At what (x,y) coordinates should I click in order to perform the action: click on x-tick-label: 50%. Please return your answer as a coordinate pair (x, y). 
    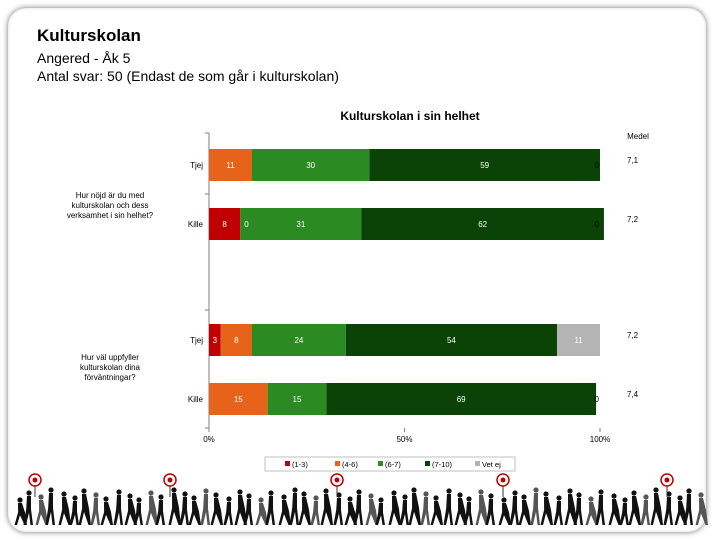
    Looking at the image, I should click on (404, 439).